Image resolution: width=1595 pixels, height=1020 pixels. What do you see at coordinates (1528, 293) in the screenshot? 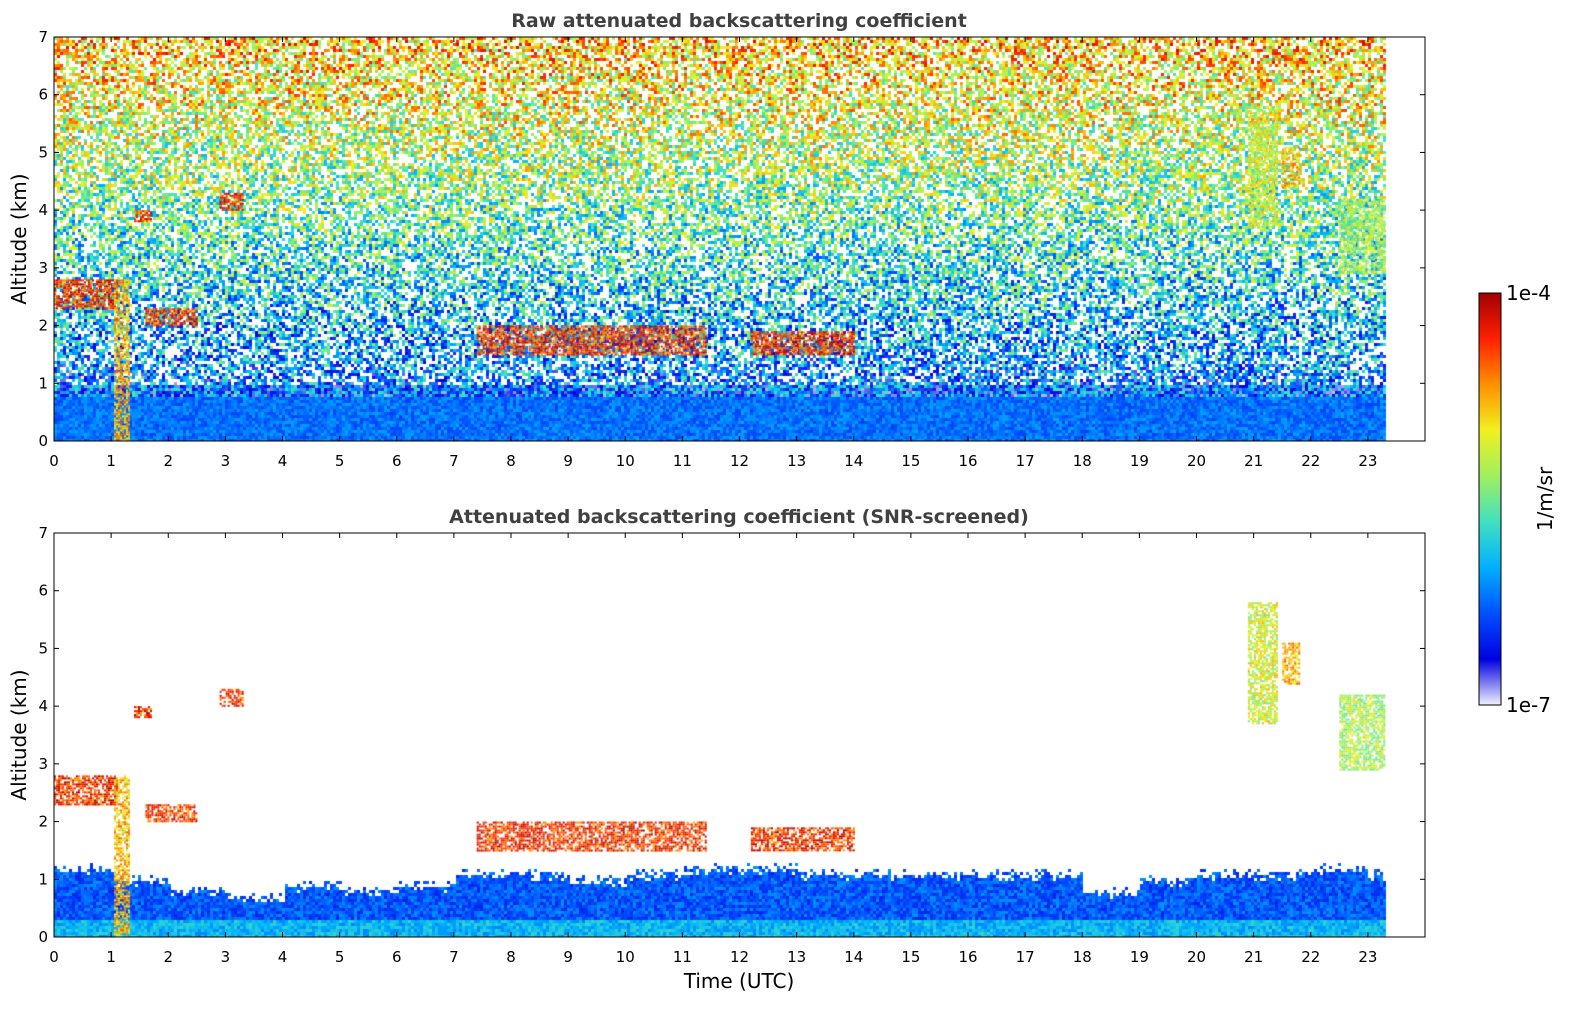
I see `colorbar-max-label: 1e-4` at bounding box center [1528, 293].